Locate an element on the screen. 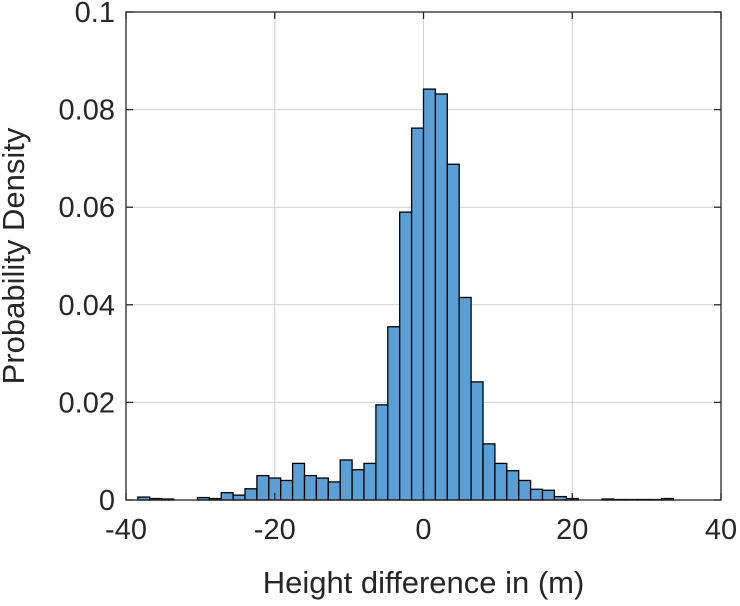  x-tick-labels: -40 -20 0 20 40 is located at coordinates (421, 530).